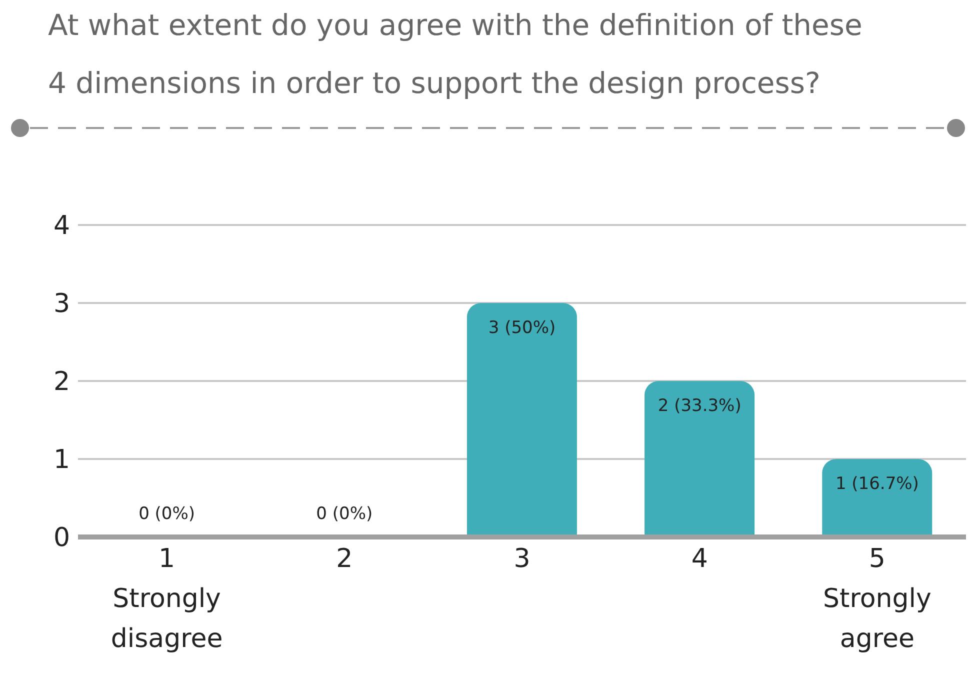 The image size is (974, 683). What do you see at coordinates (522, 559) in the screenshot?
I see `x-tick-label: 3` at bounding box center [522, 559].